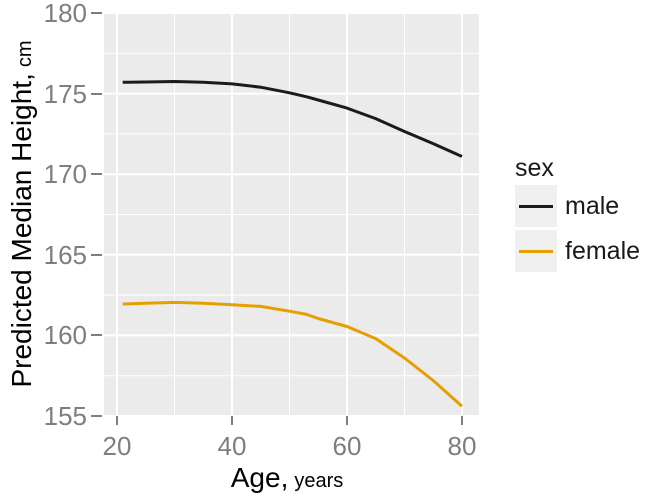  I want to click on series-line-female, so click(293, 354).